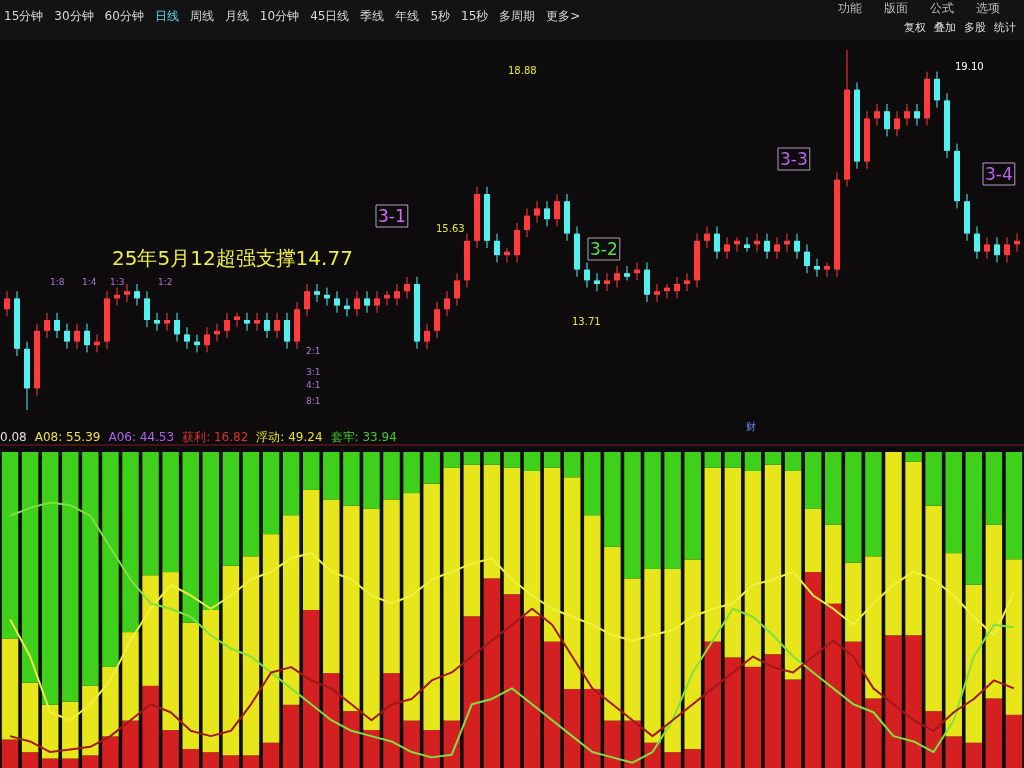  Describe the element at coordinates (279, 16) in the screenshot. I see `text: 10分钟` at that location.